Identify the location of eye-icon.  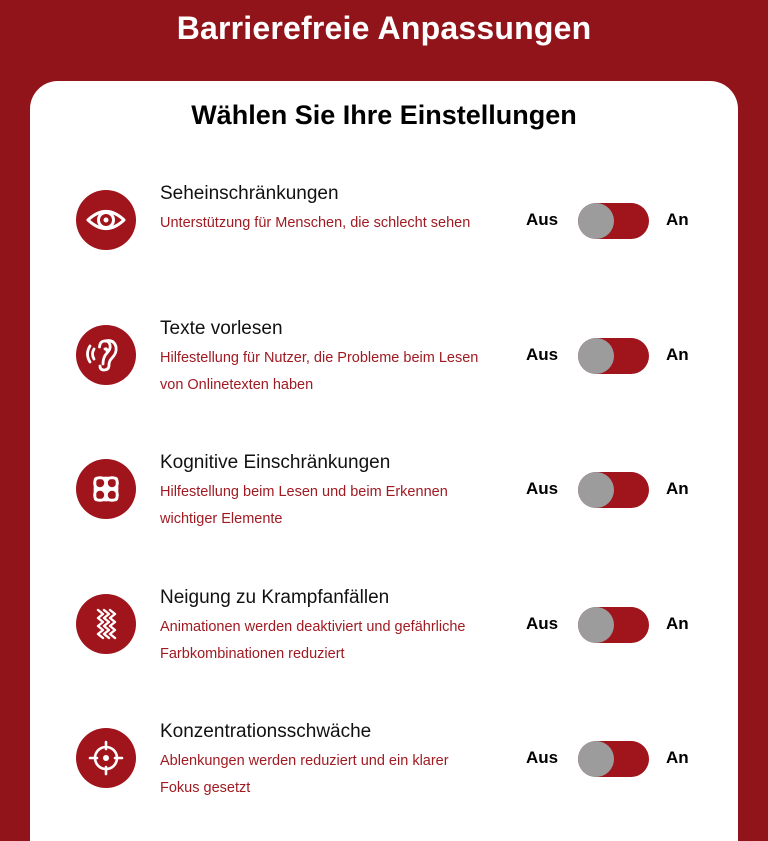
(106, 220).